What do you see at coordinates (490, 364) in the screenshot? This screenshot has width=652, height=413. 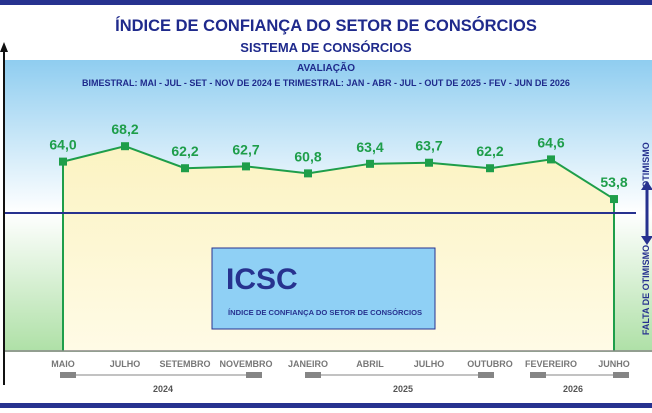 I see `x-tick-label: OUTUBRO` at bounding box center [490, 364].